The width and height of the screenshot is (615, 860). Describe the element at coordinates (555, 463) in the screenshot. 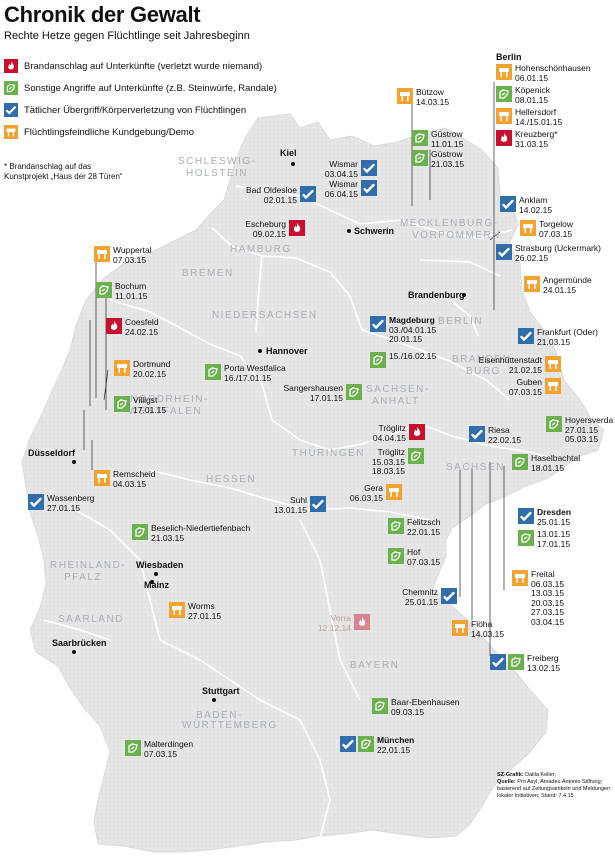

I see `event-text: Haselbachtal 18.01.15` at that location.